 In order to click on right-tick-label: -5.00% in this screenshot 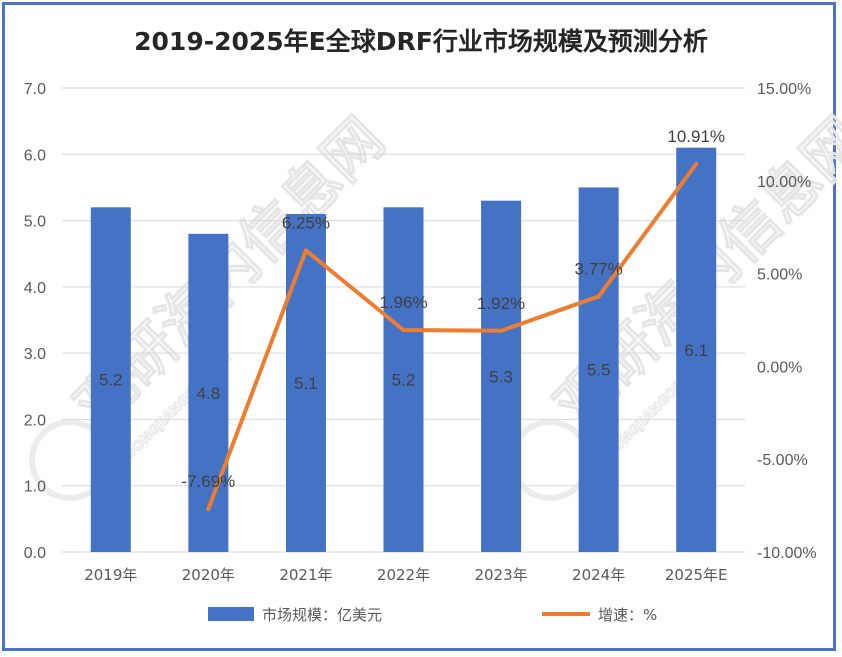, I will do `click(782, 460)`.